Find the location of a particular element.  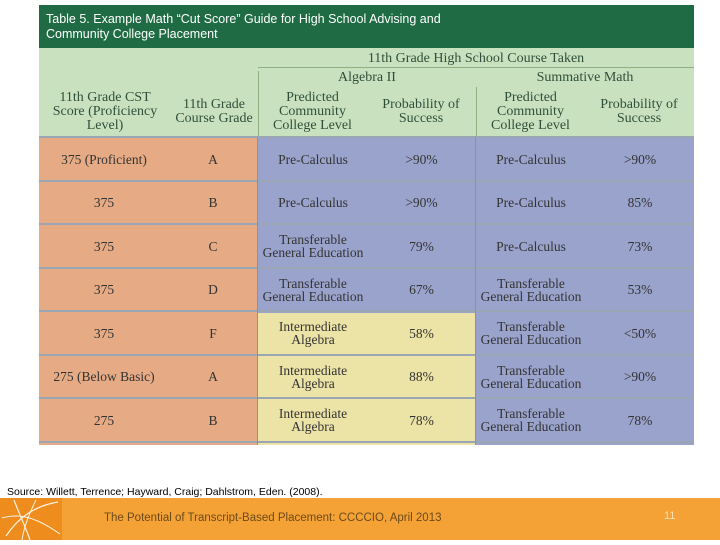

footer-bar is located at coordinates (360, 519).